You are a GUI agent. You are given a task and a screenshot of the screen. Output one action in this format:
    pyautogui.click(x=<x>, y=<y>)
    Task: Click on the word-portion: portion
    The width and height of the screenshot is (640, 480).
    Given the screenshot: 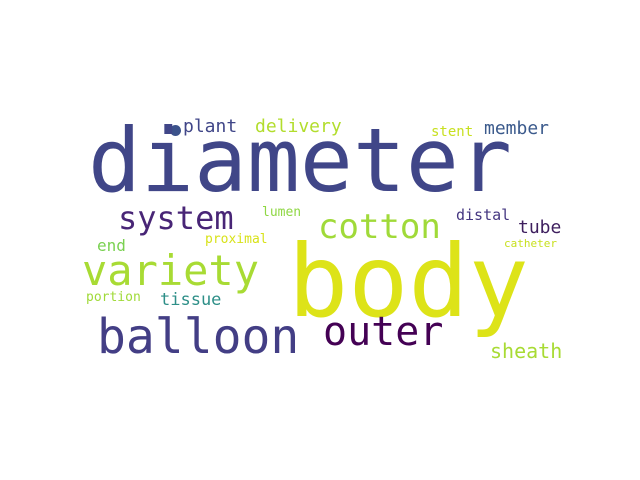 What is the action you would take?
    pyautogui.click(x=113, y=297)
    